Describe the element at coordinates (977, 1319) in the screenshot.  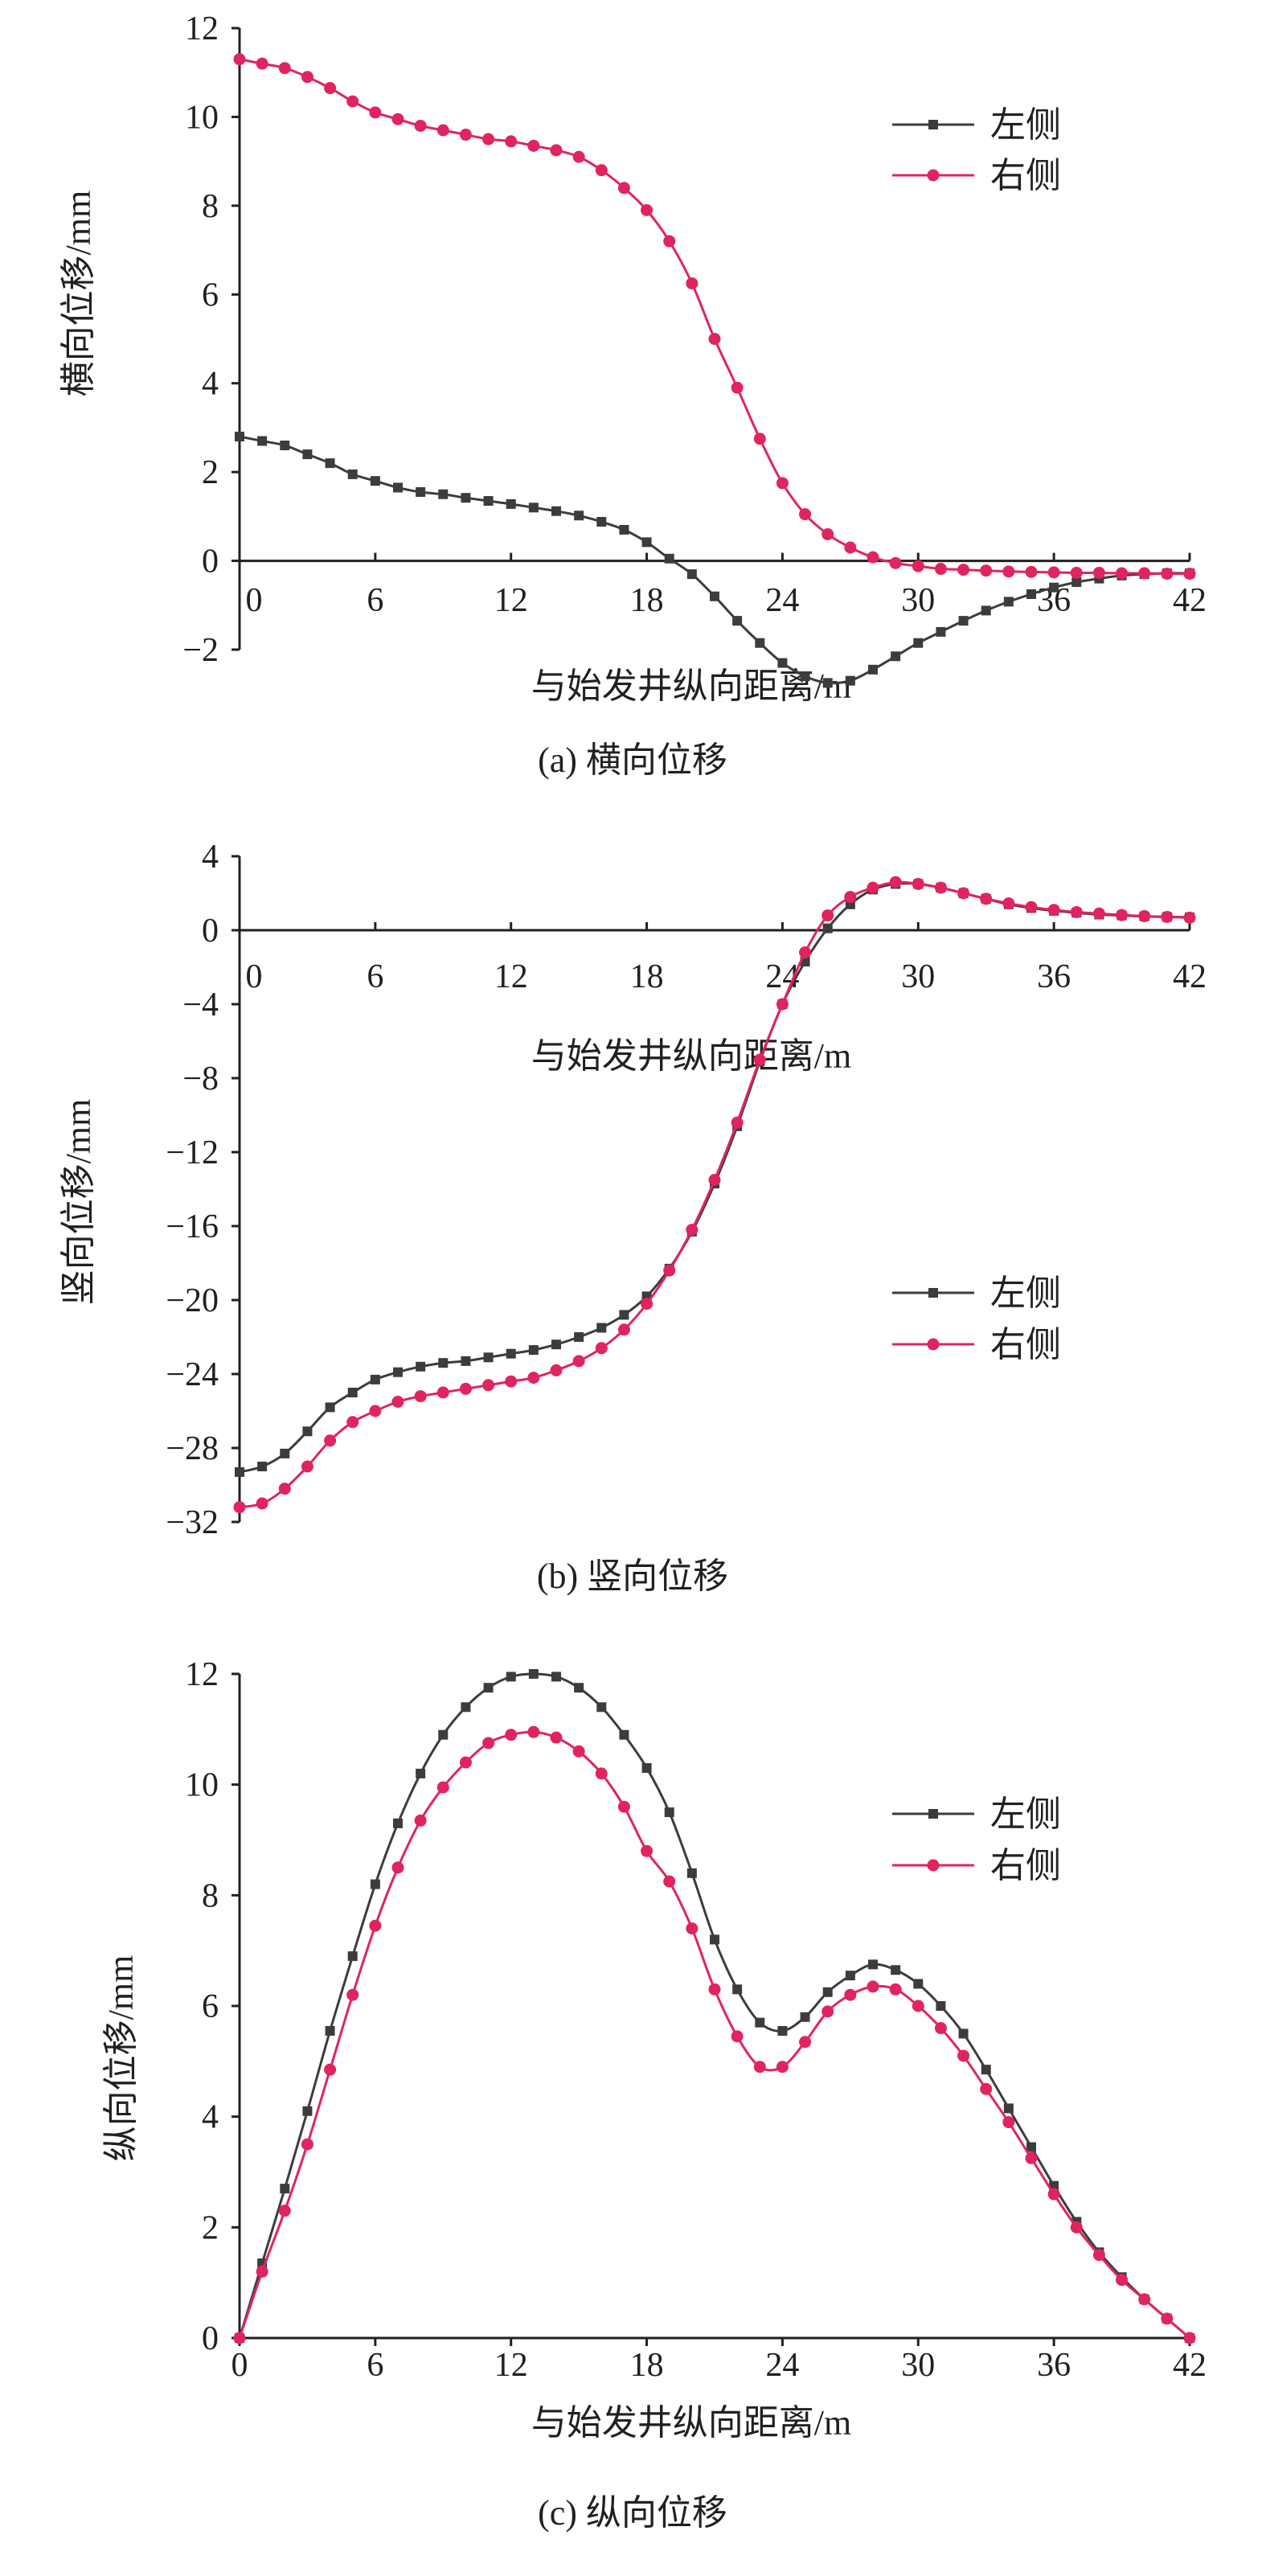
I see `panel-b-legend: 左侧 右侧` at that location.